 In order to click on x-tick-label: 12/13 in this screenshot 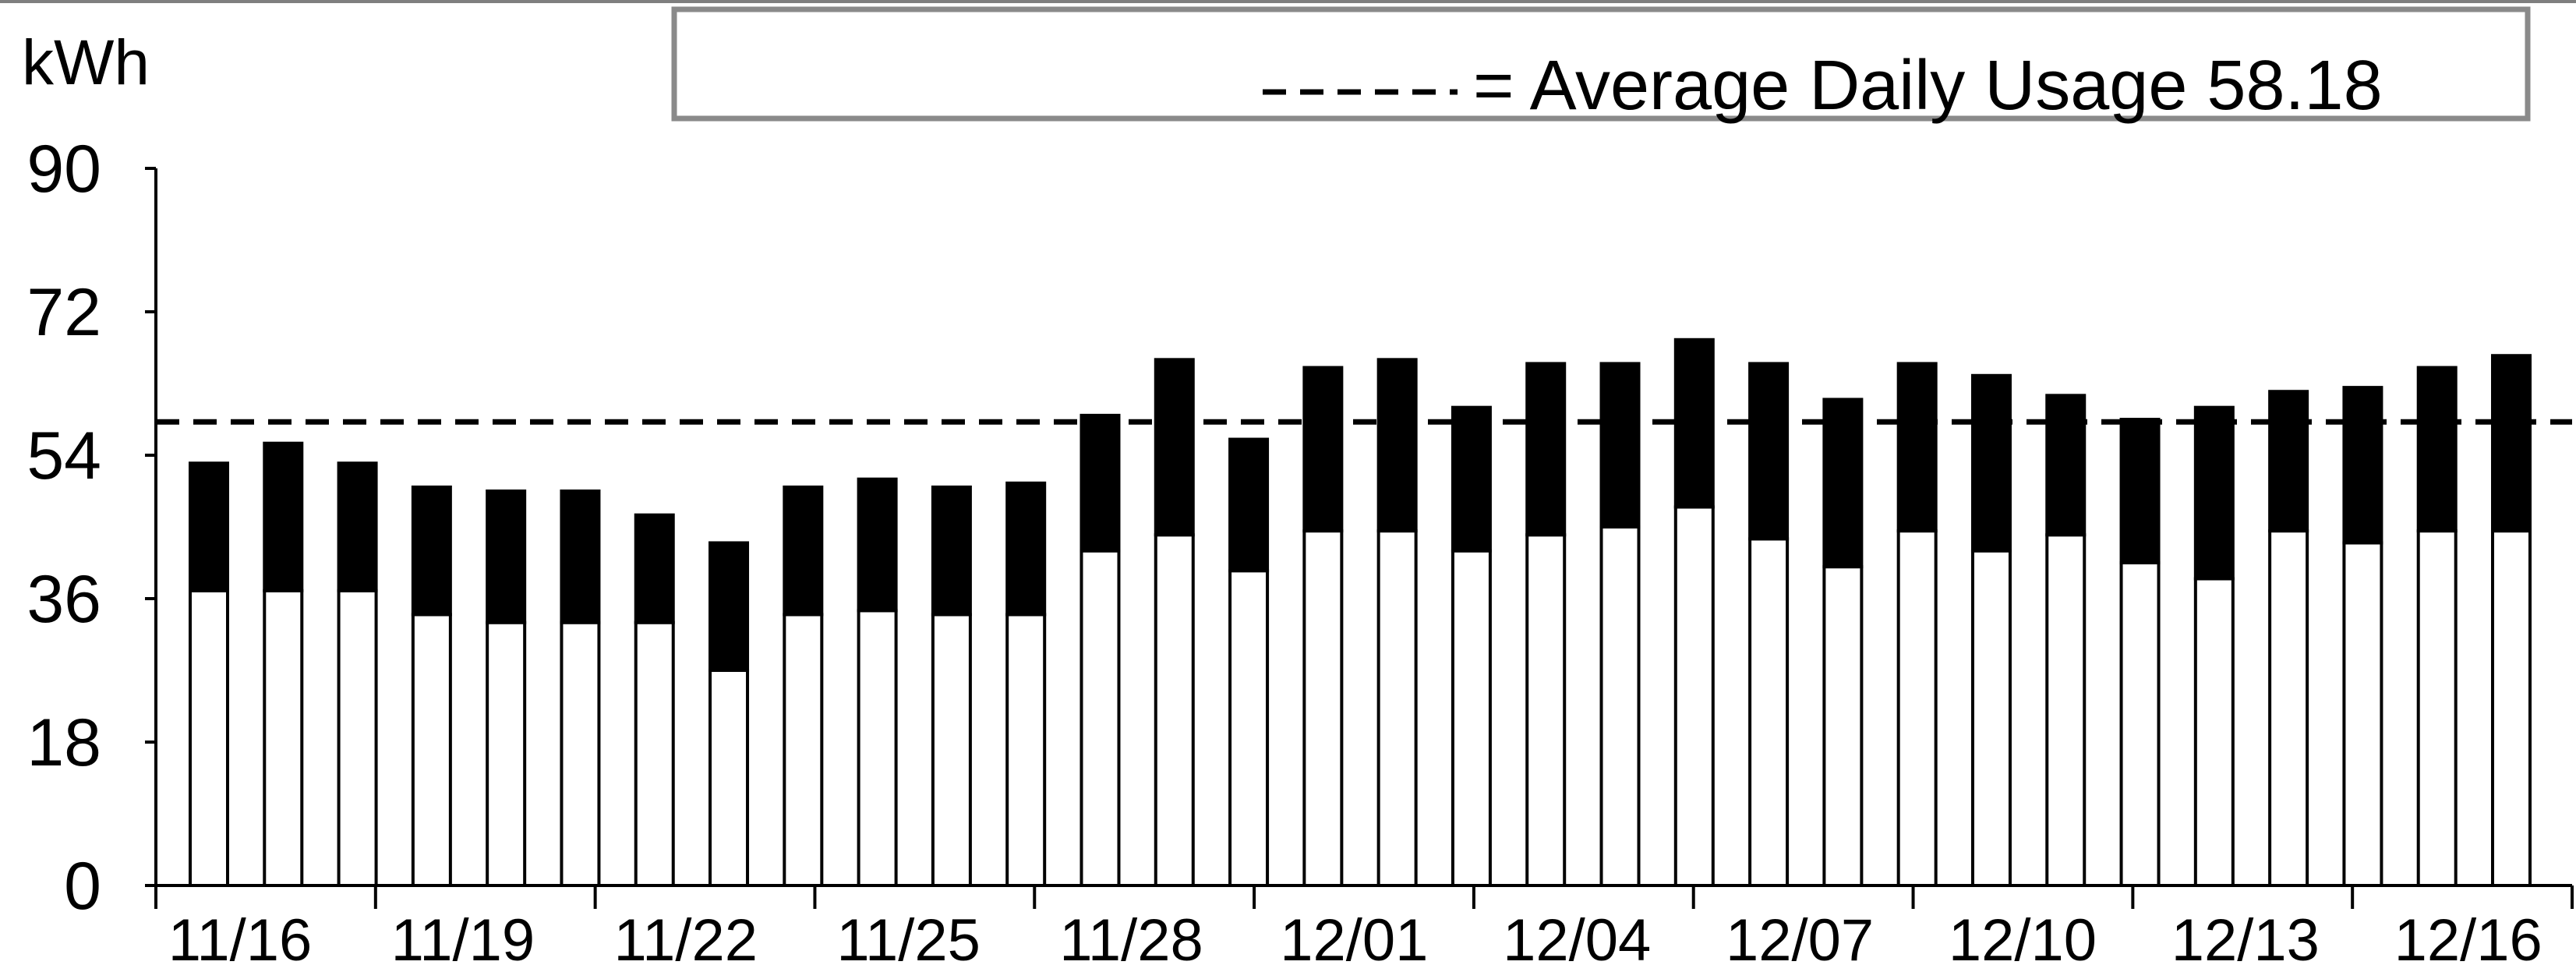, I will do `click(2245, 936)`.